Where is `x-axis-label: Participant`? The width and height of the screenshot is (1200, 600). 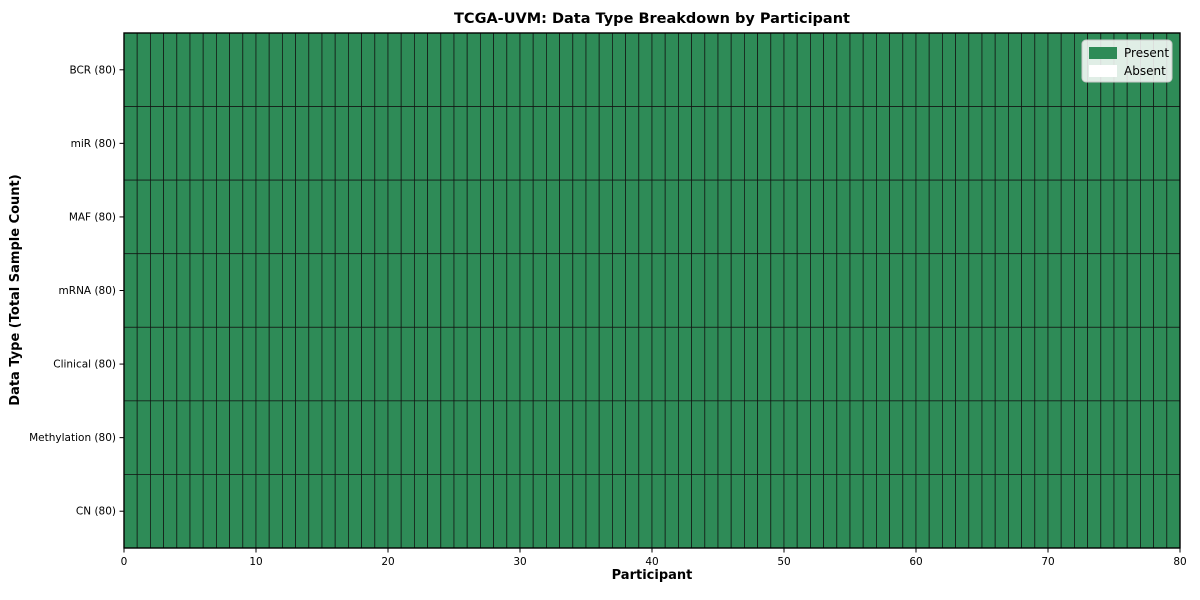 x-axis-label: Participant is located at coordinates (652, 575).